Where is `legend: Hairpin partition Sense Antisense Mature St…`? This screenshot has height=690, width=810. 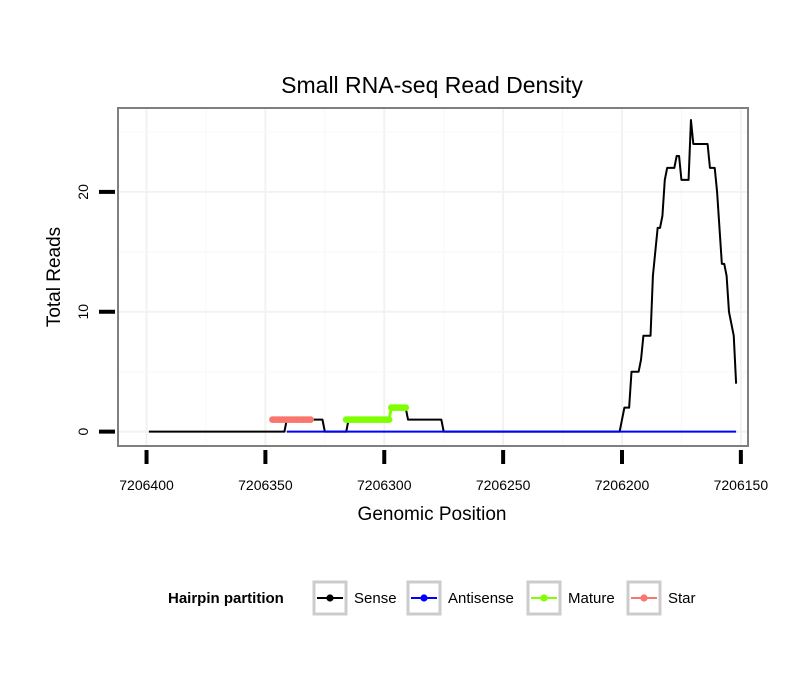
legend: Hairpin partition Sense Antisense Mature St… is located at coordinates (432, 598).